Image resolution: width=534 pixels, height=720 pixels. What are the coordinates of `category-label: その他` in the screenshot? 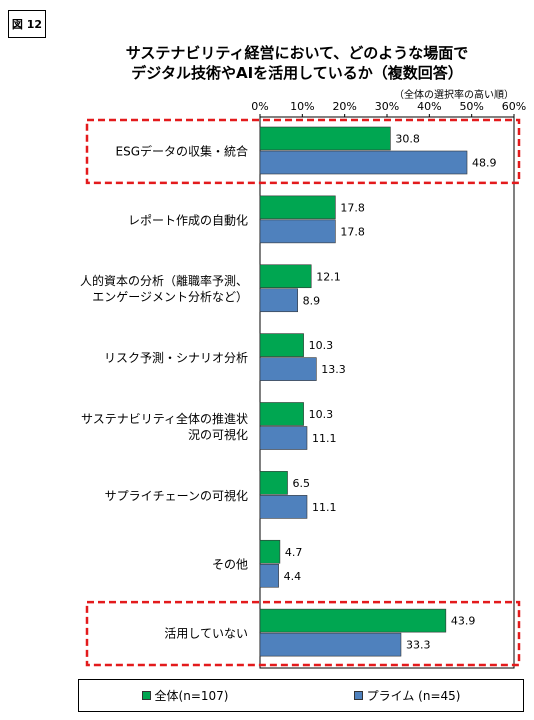 It's located at (230, 565).